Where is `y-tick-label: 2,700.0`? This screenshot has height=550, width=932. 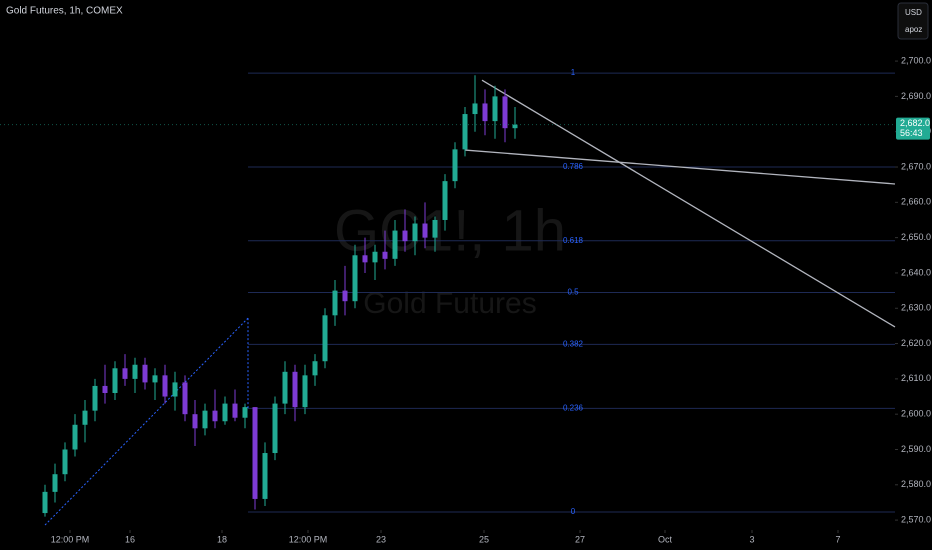 y-tick-label: 2,700.0 is located at coordinates (916, 60).